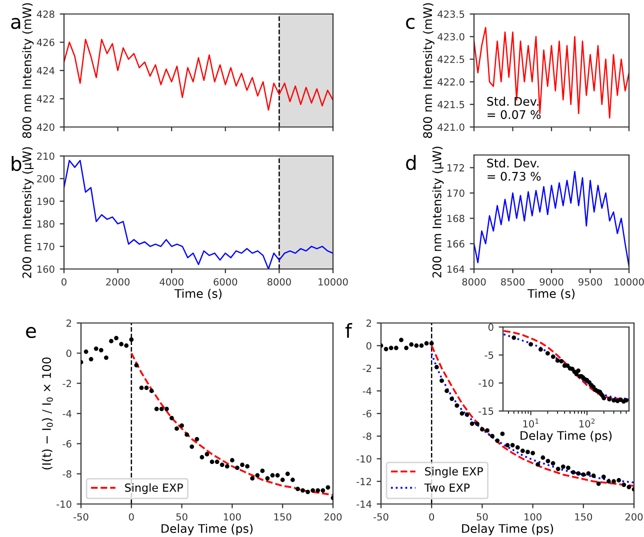  I want to click on y-tick-label: 180, so click(45, 224).